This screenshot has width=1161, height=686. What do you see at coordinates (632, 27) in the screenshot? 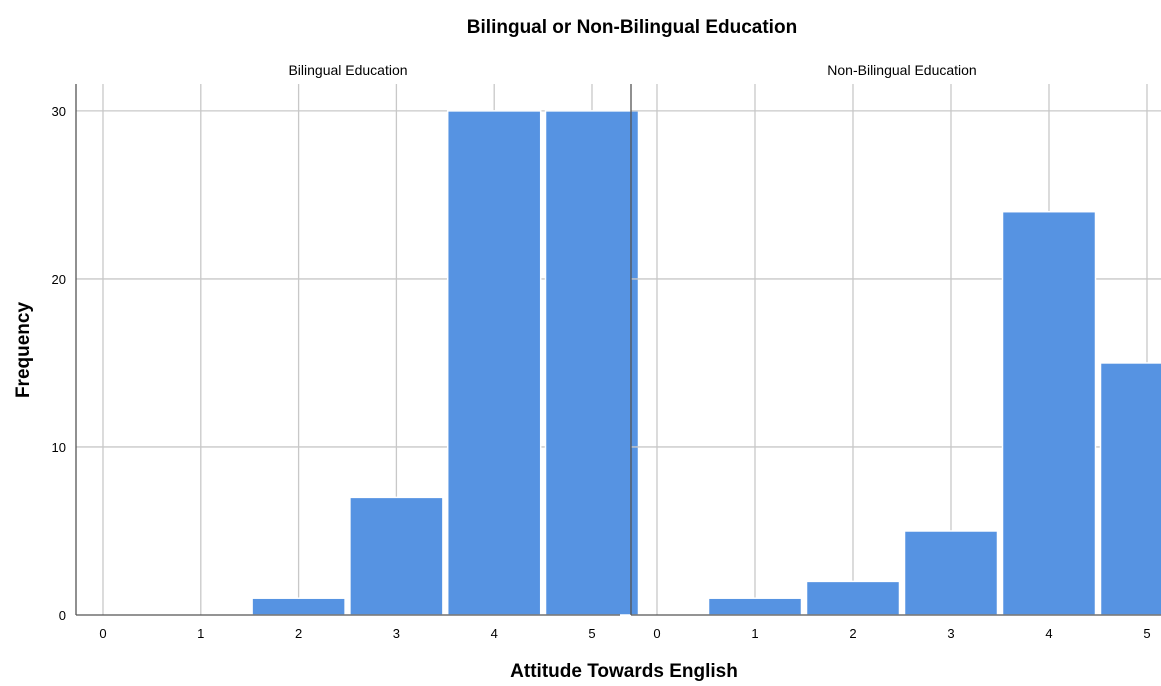
I see `chart-title: Bilingual or Non-Bilingual Education` at bounding box center [632, 27].